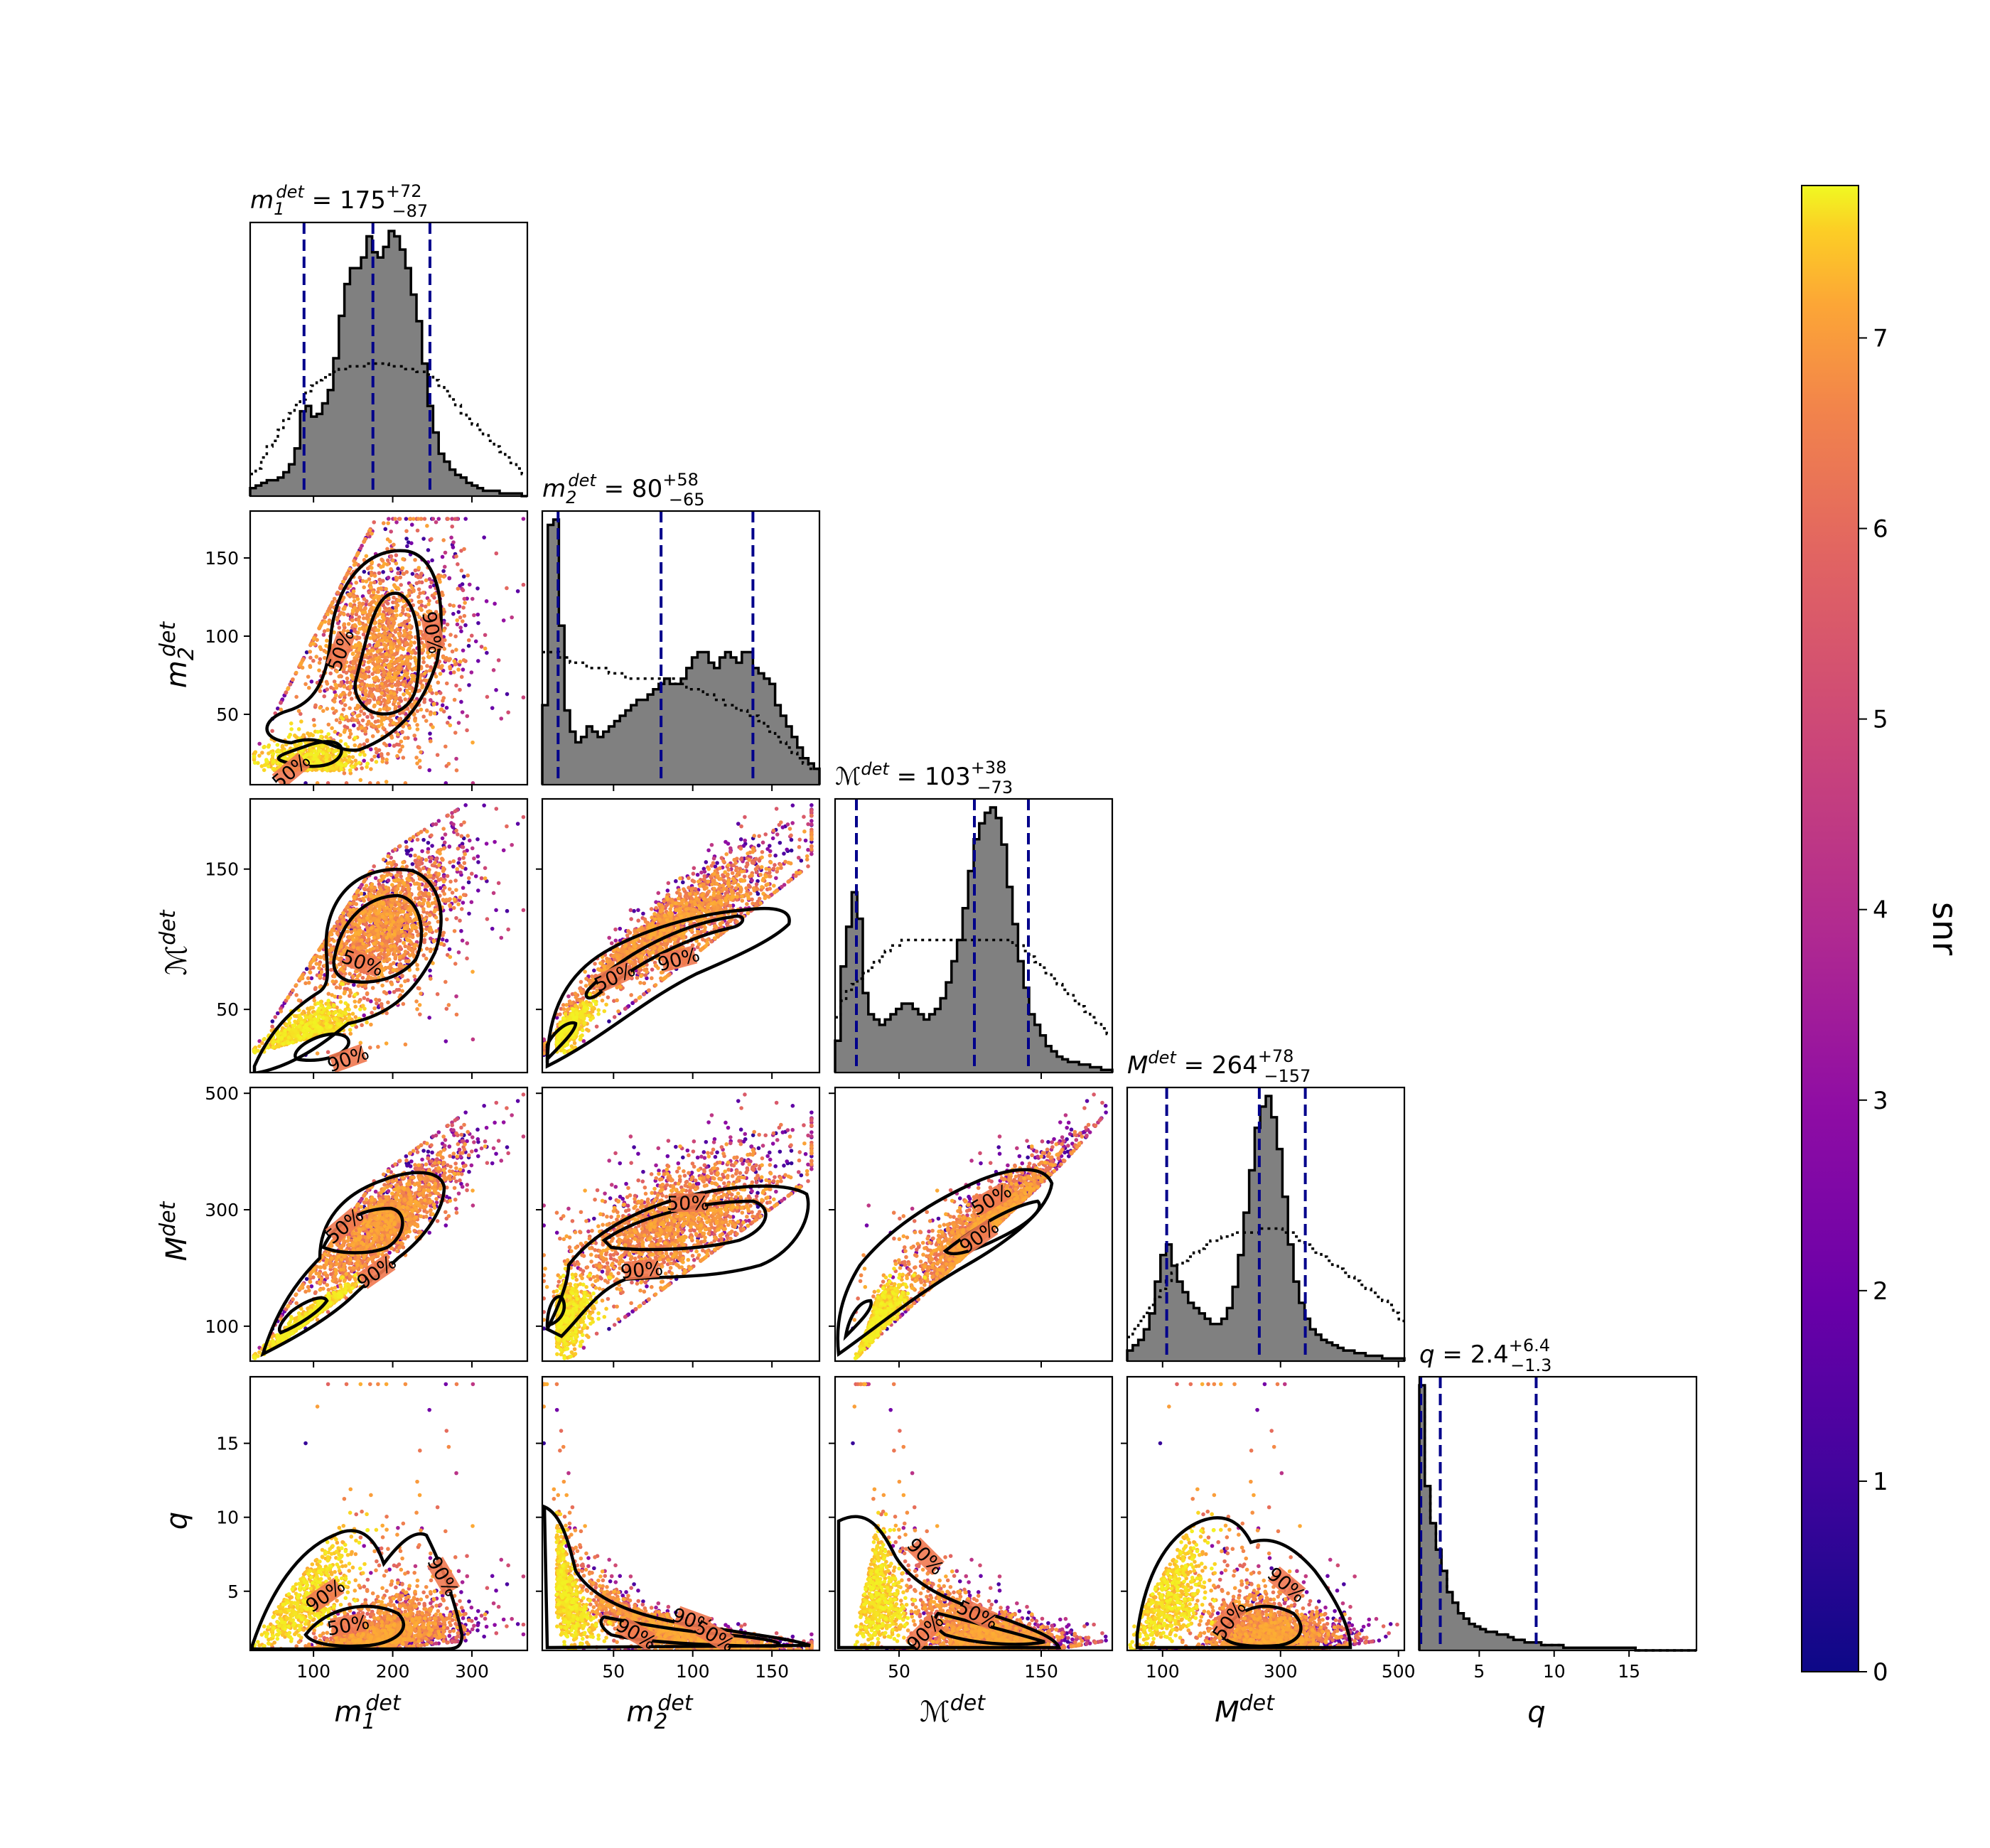  I want to click on panel-title-m1: m1det = 175+72 −87, so click(339, 201).